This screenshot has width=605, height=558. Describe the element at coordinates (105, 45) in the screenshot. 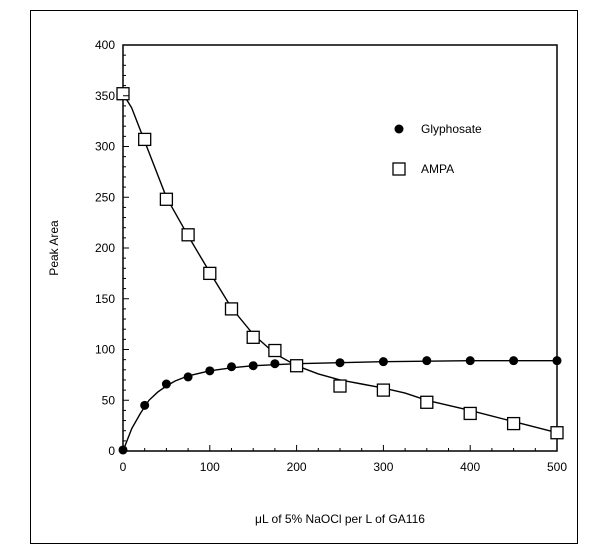

I see `y-tick-label: 400` at that location.